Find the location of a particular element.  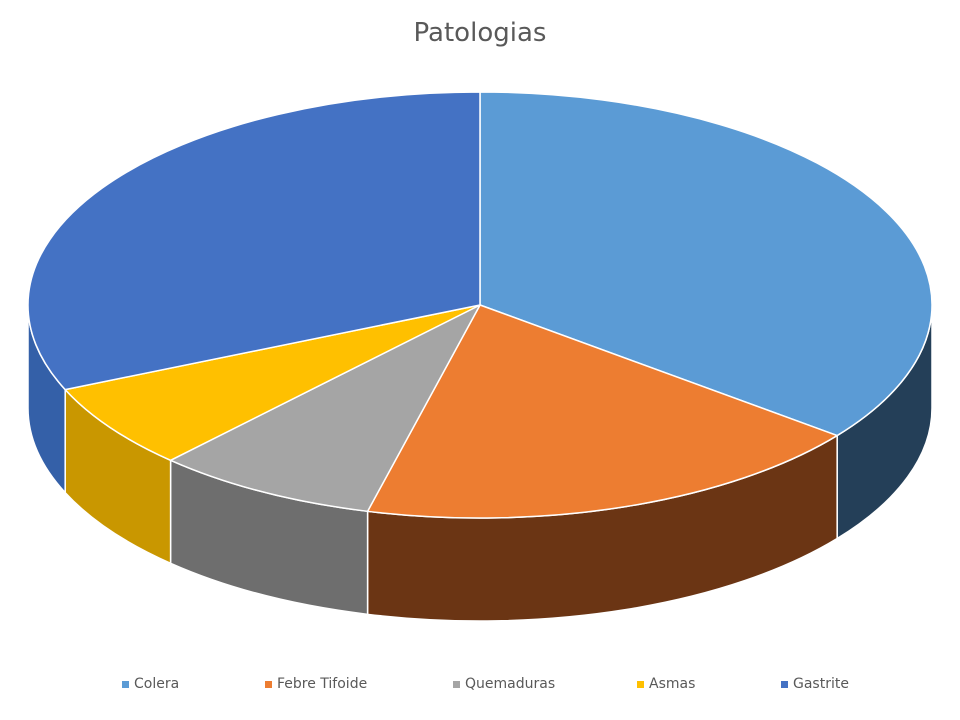

legend-item-quemaduras: Quemaduras is located at coordinates (504, 684).